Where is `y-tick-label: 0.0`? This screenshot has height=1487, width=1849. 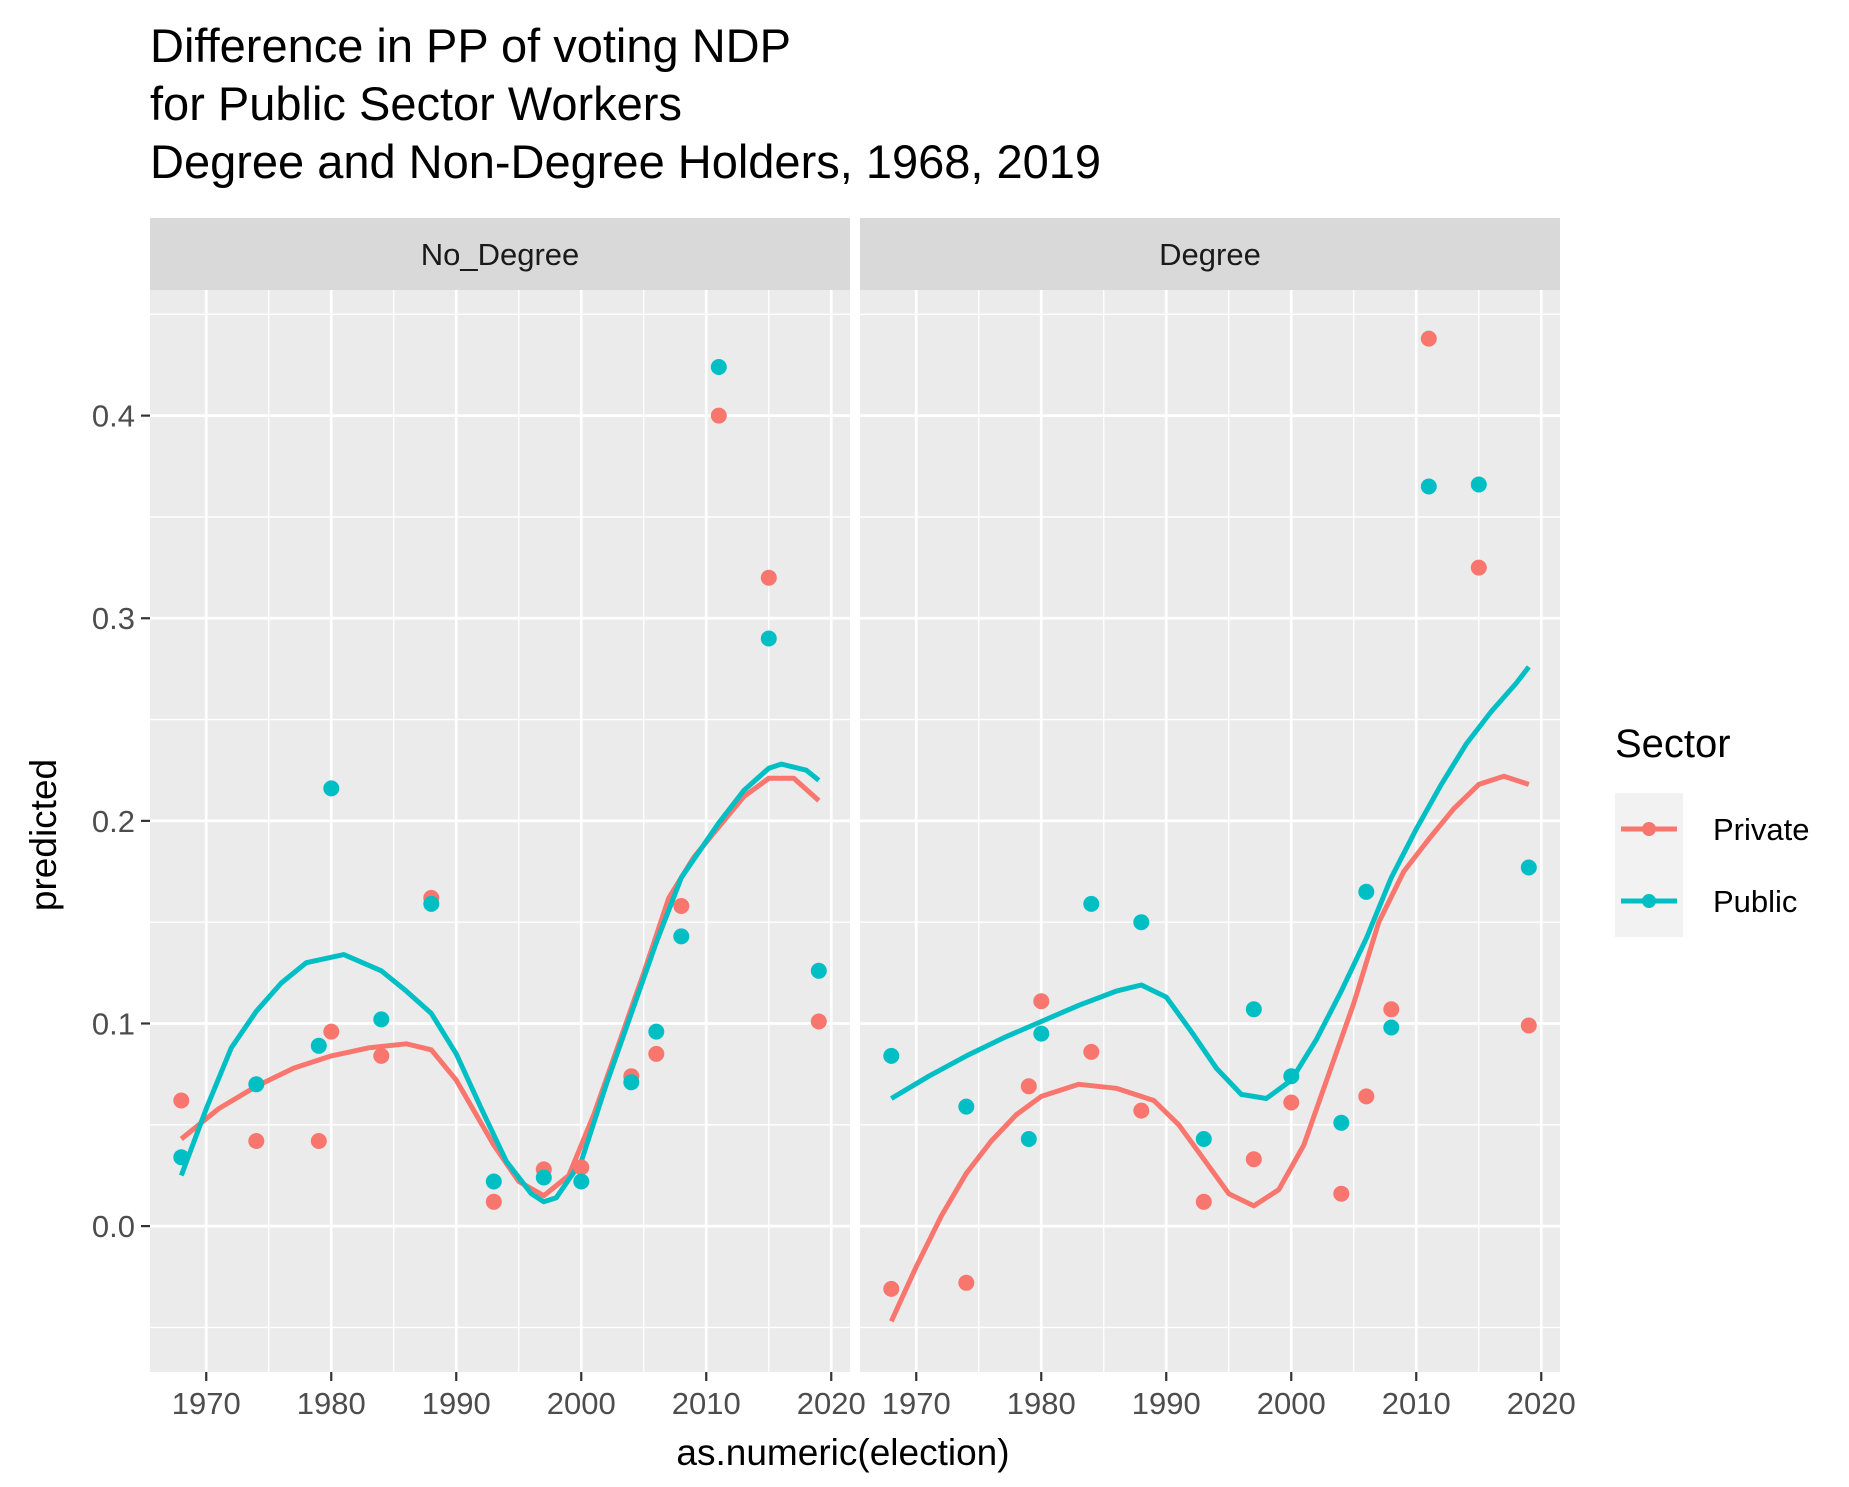 y-tick-label: 0.0 is located at coordinates (113, 1226).